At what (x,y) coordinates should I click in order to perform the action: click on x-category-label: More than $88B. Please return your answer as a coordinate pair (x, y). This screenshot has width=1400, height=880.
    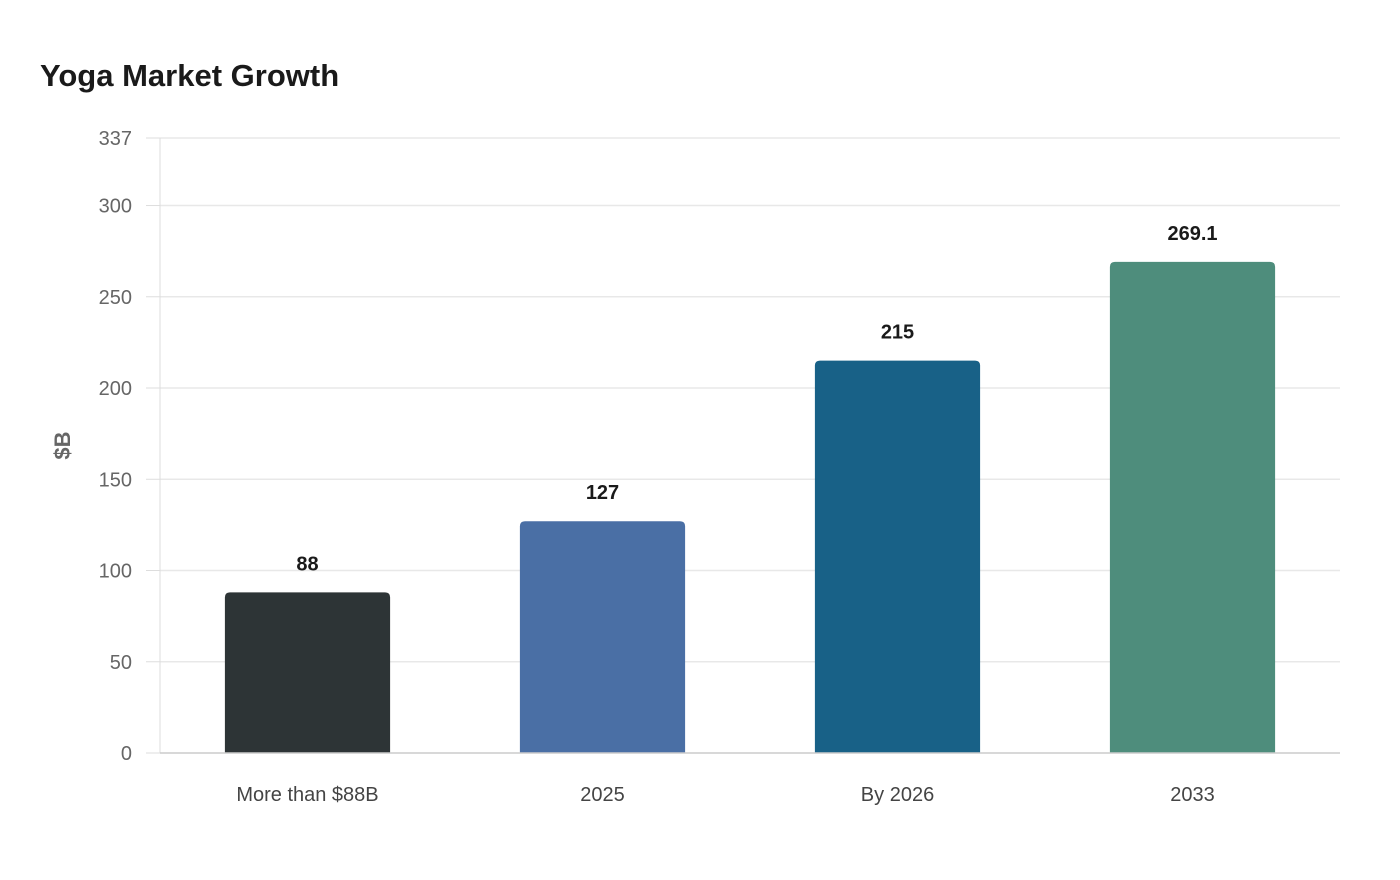
    Looking at the image, I should click on (307, 795).